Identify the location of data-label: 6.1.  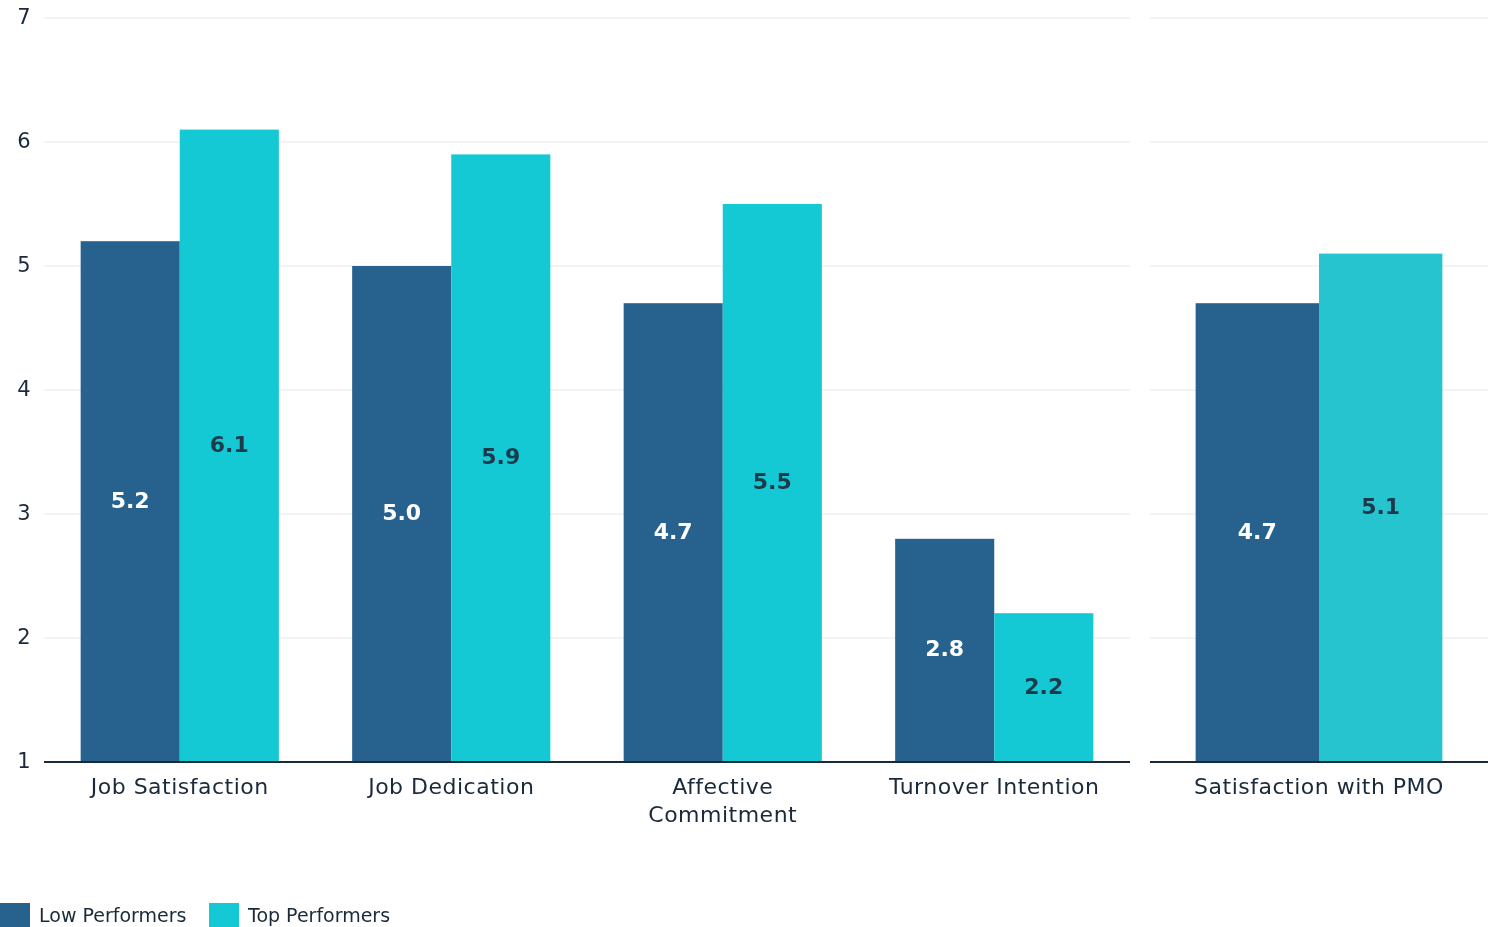
(229, 444).